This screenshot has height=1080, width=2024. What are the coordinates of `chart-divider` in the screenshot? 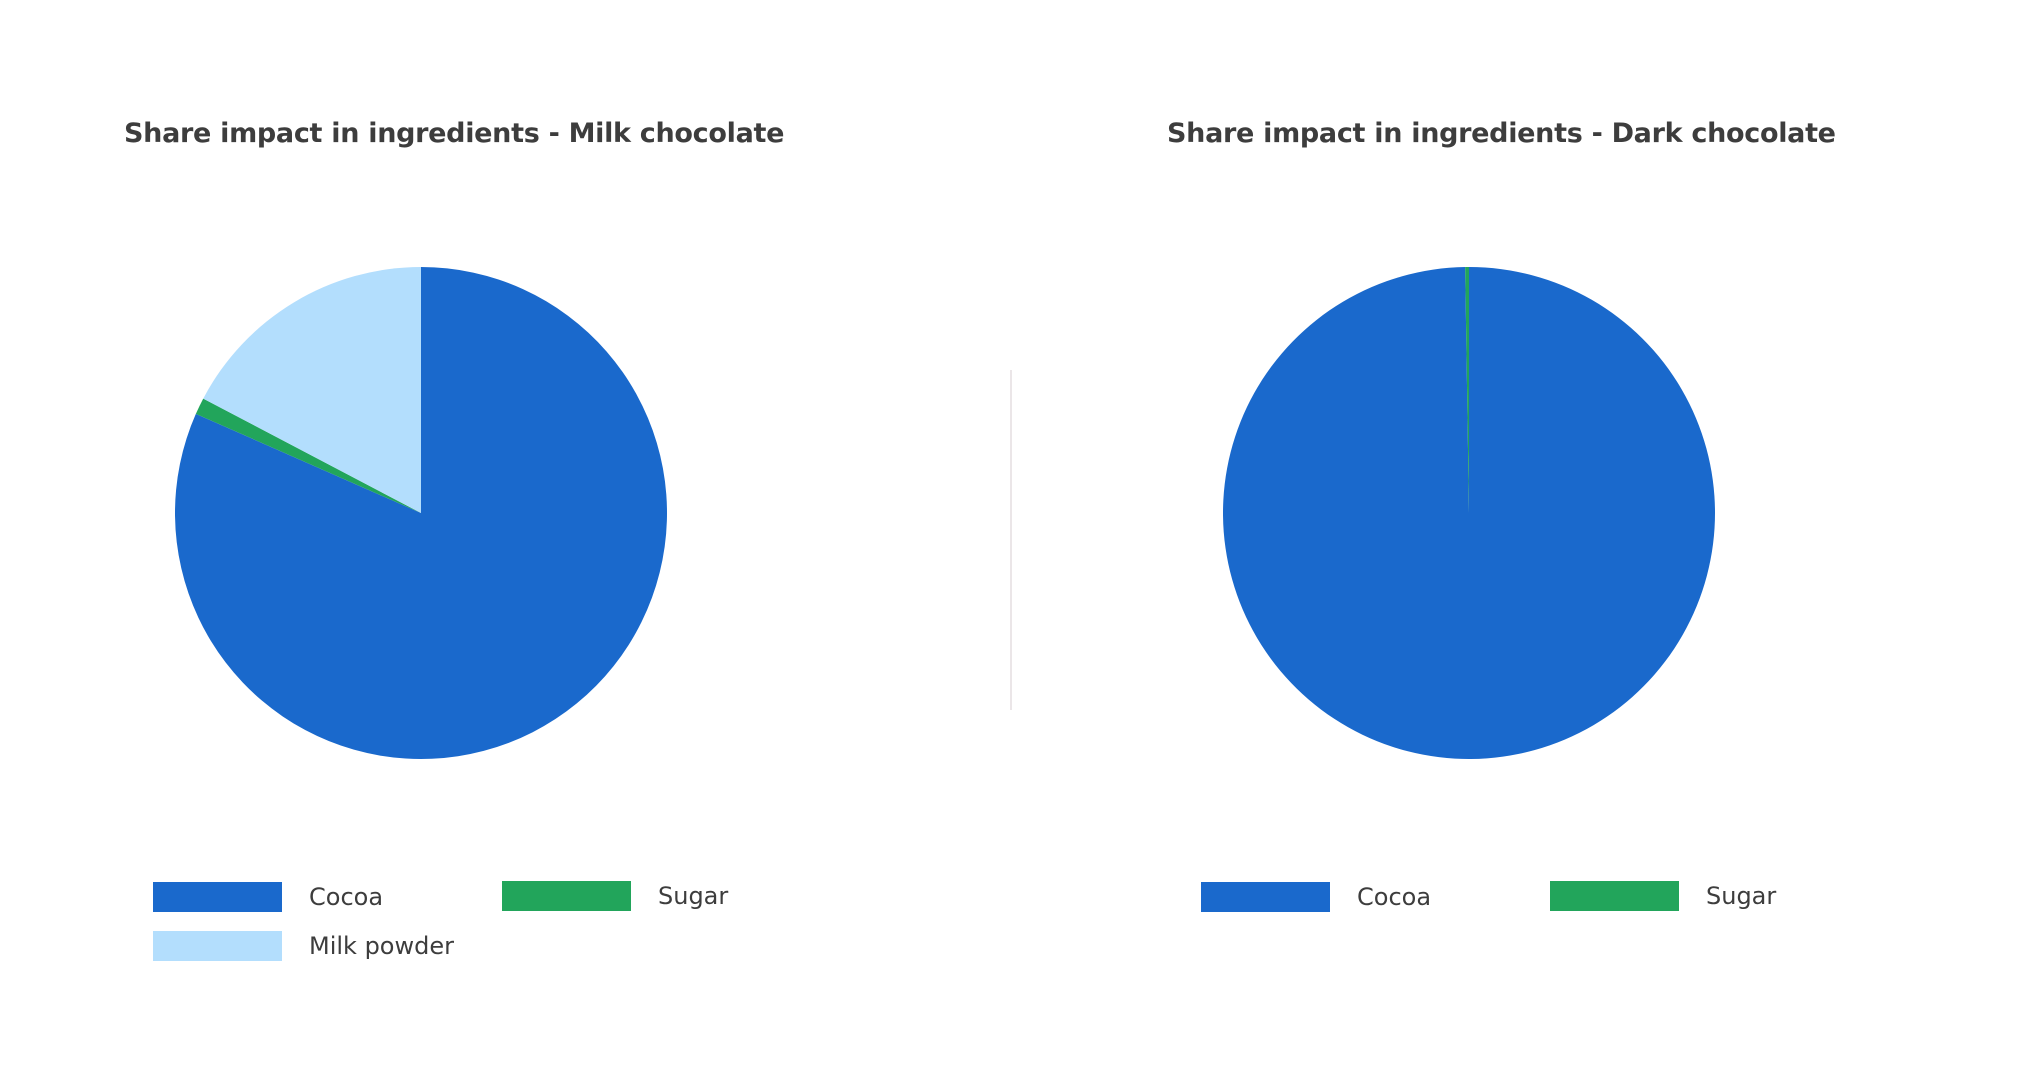 It's located at (1011, 540).